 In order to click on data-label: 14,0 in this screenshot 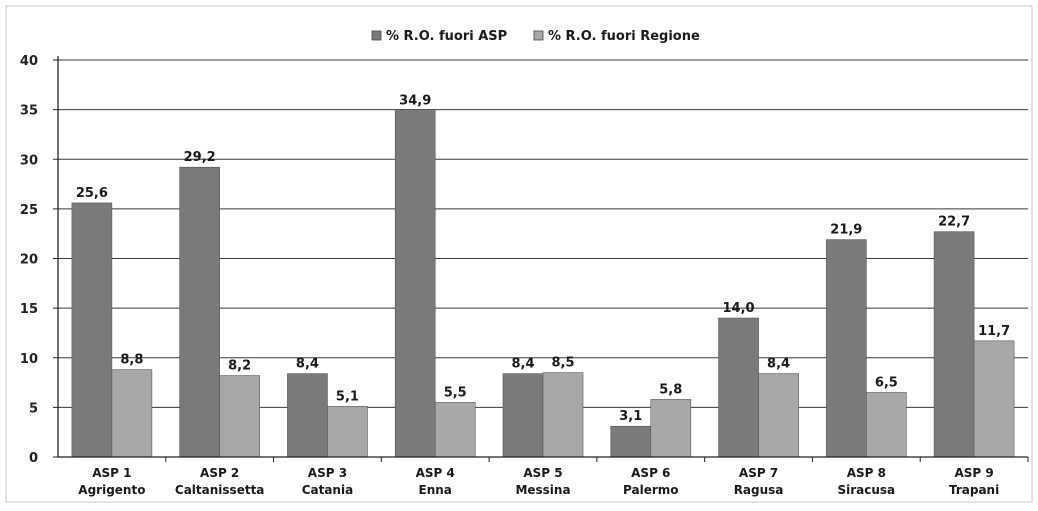, I will do `click(739, 308)`.